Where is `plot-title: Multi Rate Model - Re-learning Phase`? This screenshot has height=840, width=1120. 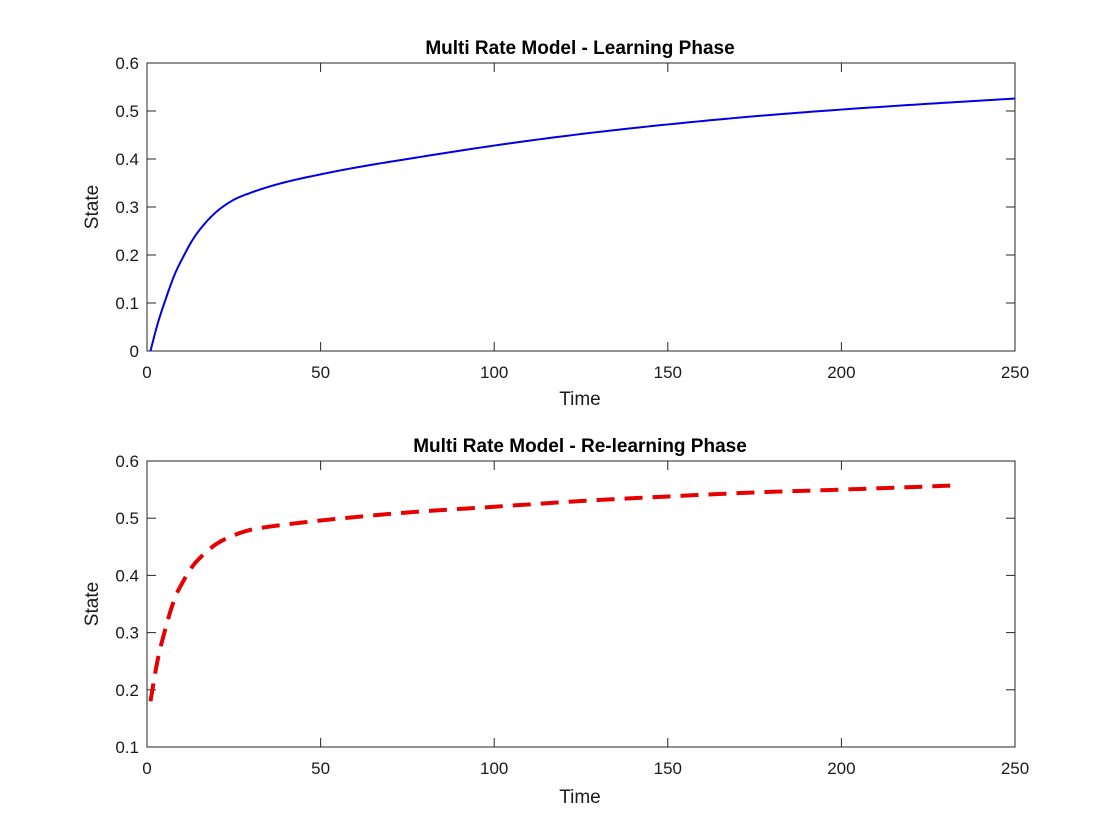 plot-title: Multi Rate Model - Re-learning Phase is located at coordinates (580, 446).